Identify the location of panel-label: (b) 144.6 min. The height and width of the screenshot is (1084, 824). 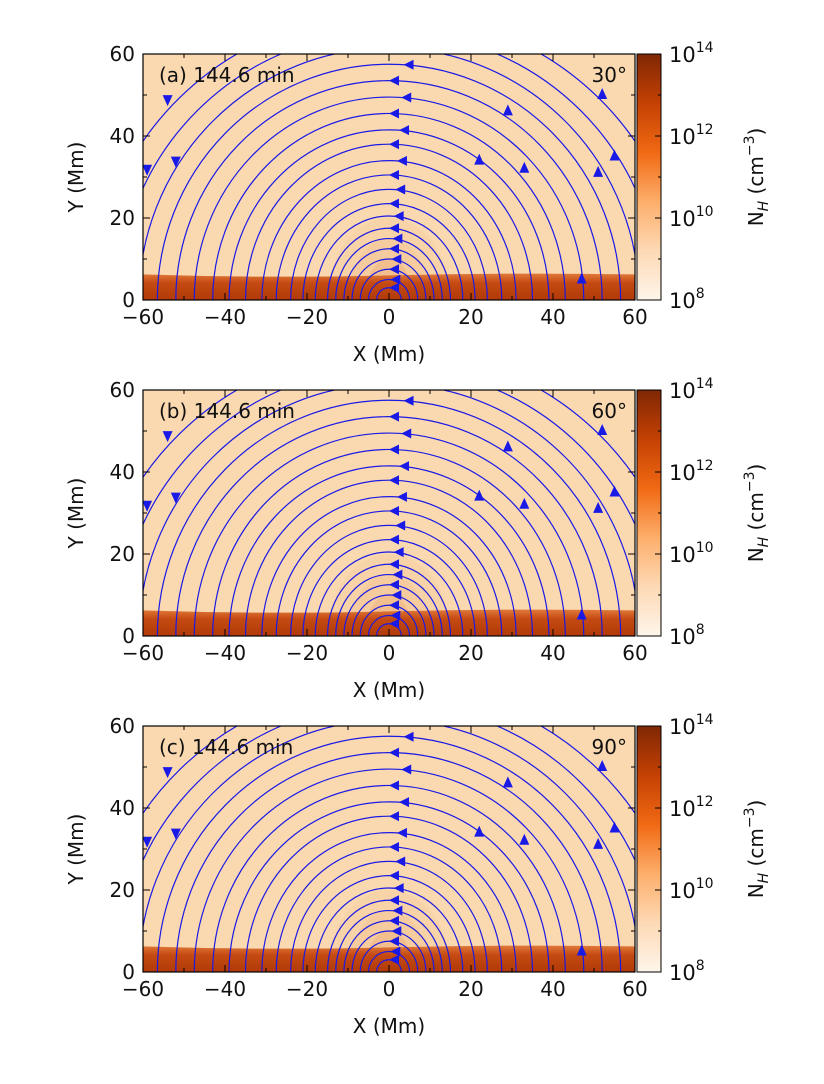
(227, 411).